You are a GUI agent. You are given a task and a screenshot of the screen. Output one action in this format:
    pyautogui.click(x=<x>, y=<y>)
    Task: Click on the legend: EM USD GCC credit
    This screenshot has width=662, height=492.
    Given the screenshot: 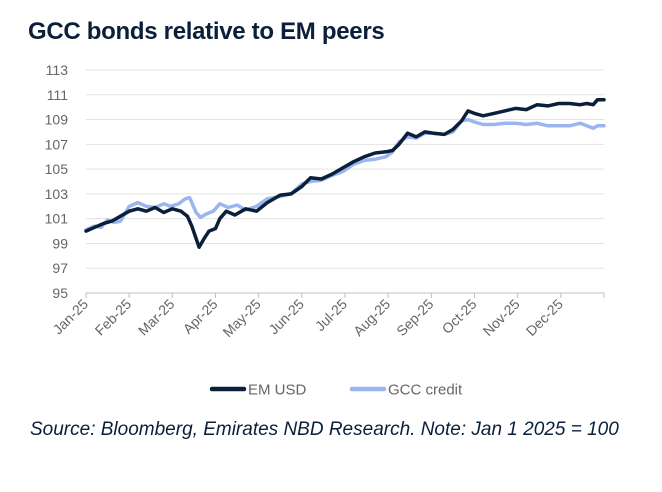 What is the action you would take?
    pyautogui.click(x=336, y=390)
    